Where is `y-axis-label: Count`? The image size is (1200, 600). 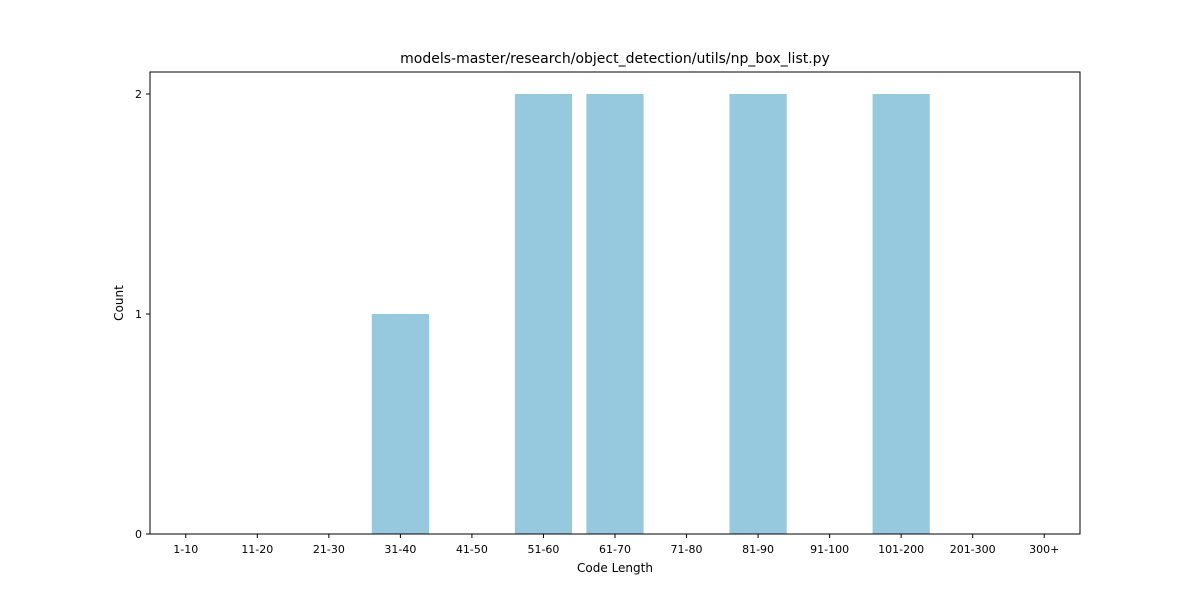
y-axis-label: Count is located at coordinates (119, 303).